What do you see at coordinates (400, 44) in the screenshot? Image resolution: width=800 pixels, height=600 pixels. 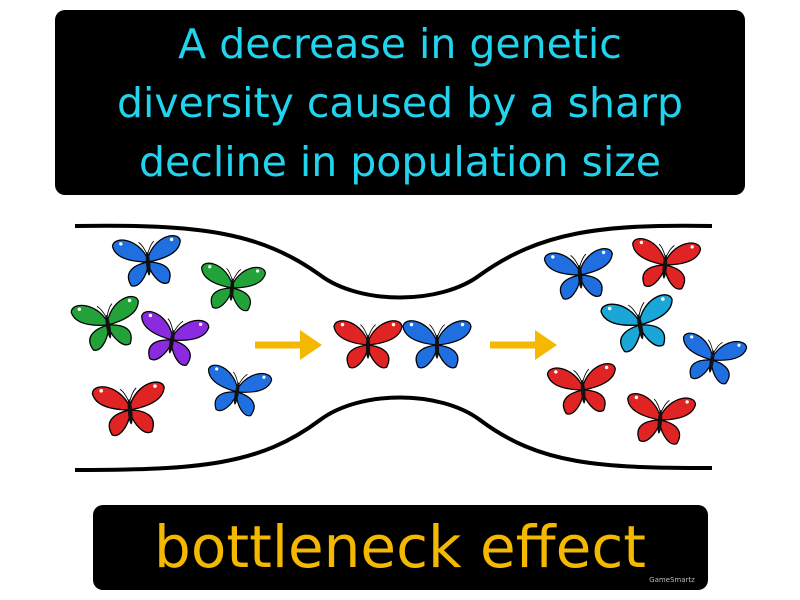 I see `definition-line: A decrease in genetic` at bounding box center [400, 44].